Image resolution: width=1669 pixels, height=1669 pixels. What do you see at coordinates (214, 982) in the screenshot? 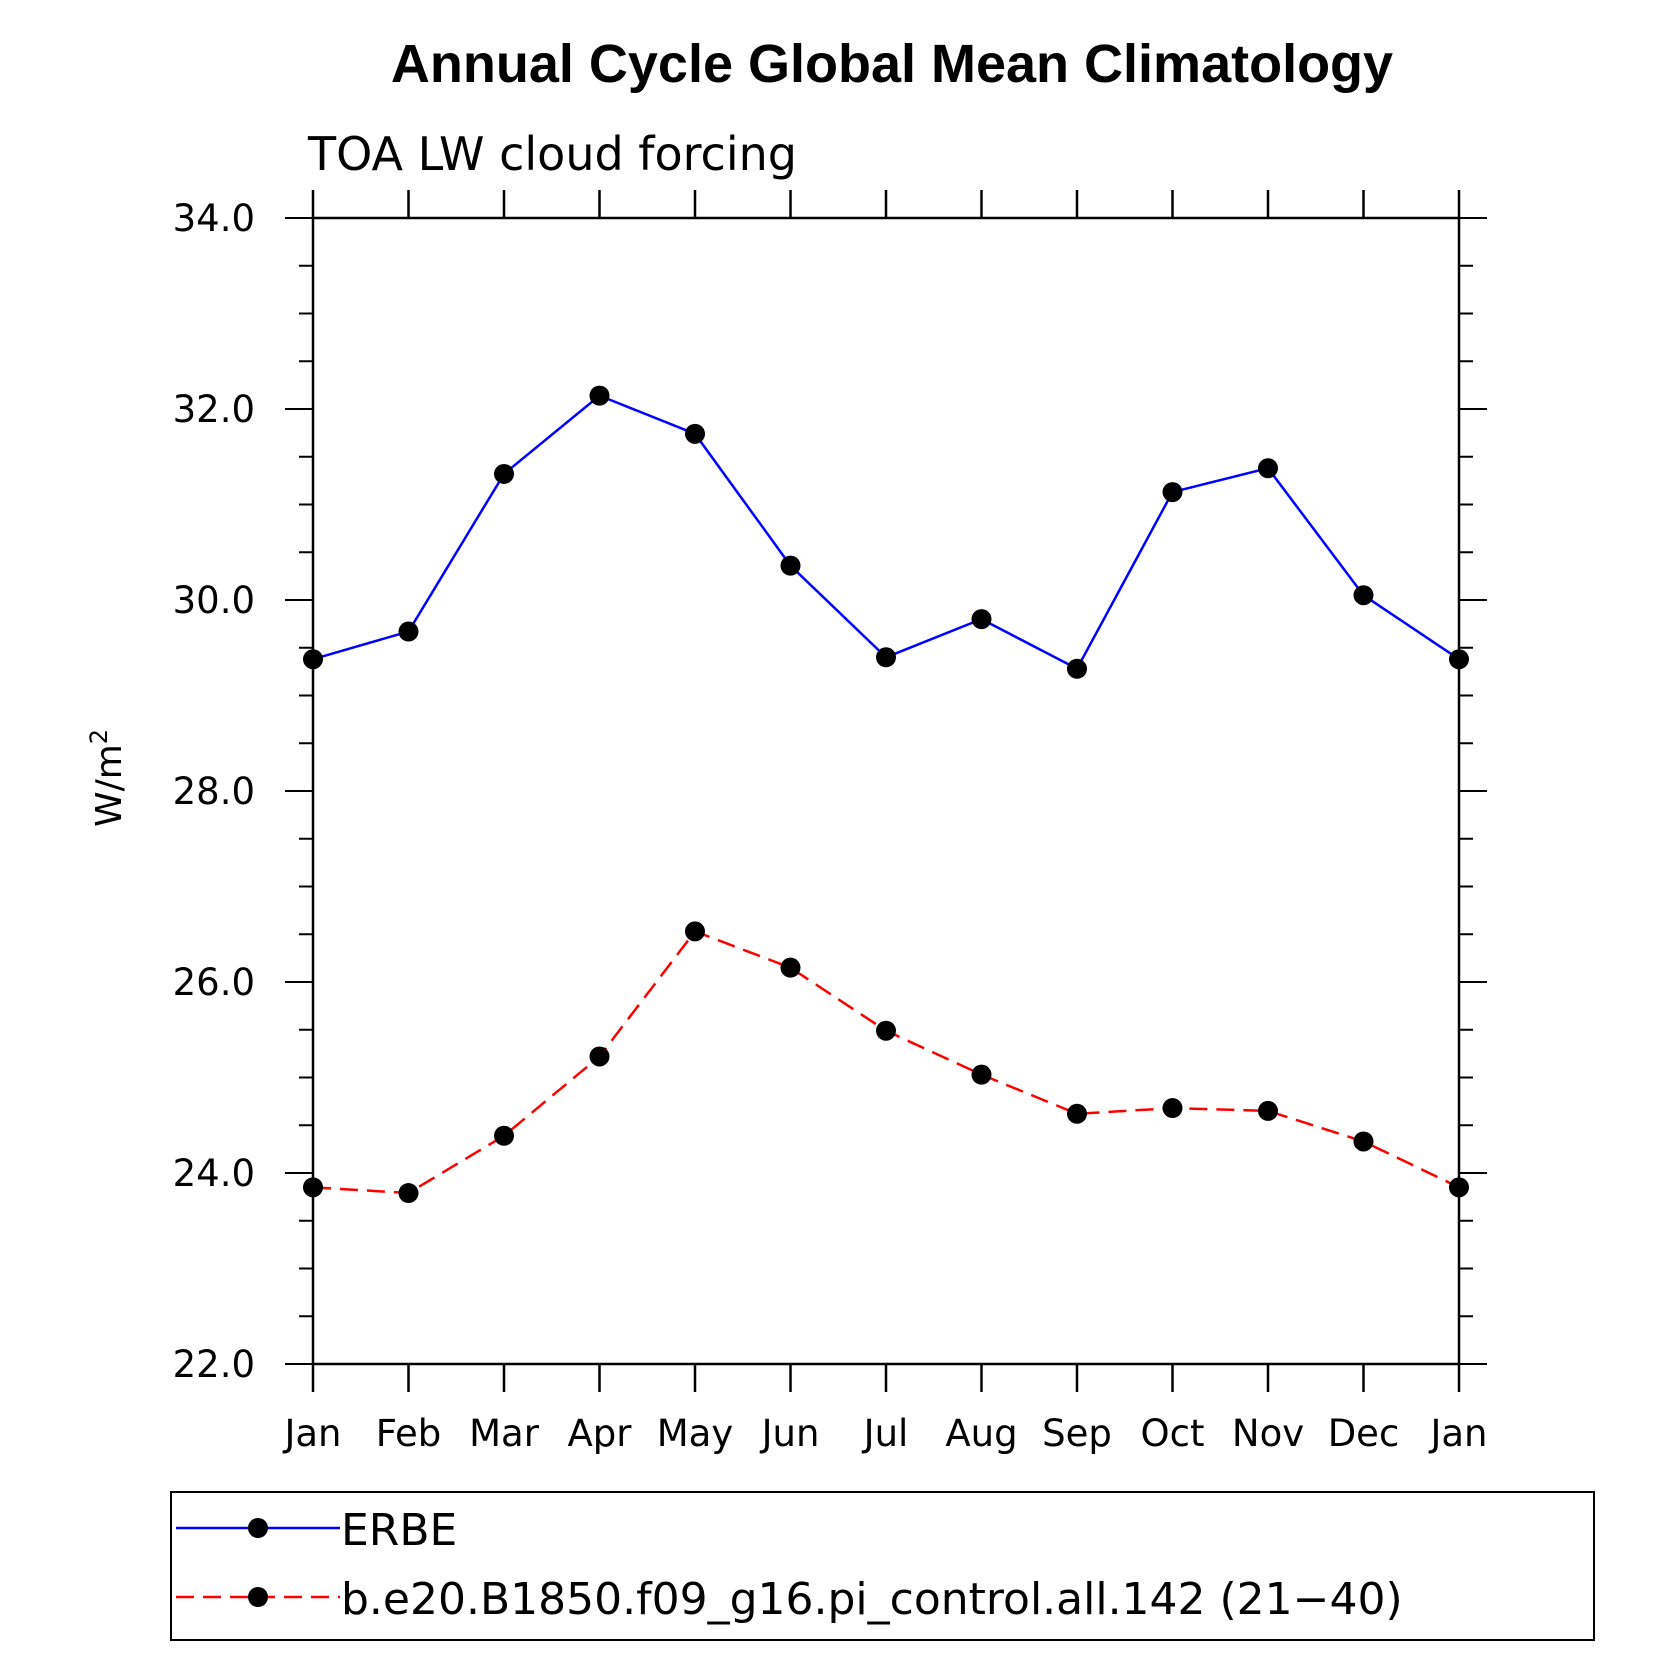
I see `y-tick-label: 26.0` at bounding box center [214, 982].